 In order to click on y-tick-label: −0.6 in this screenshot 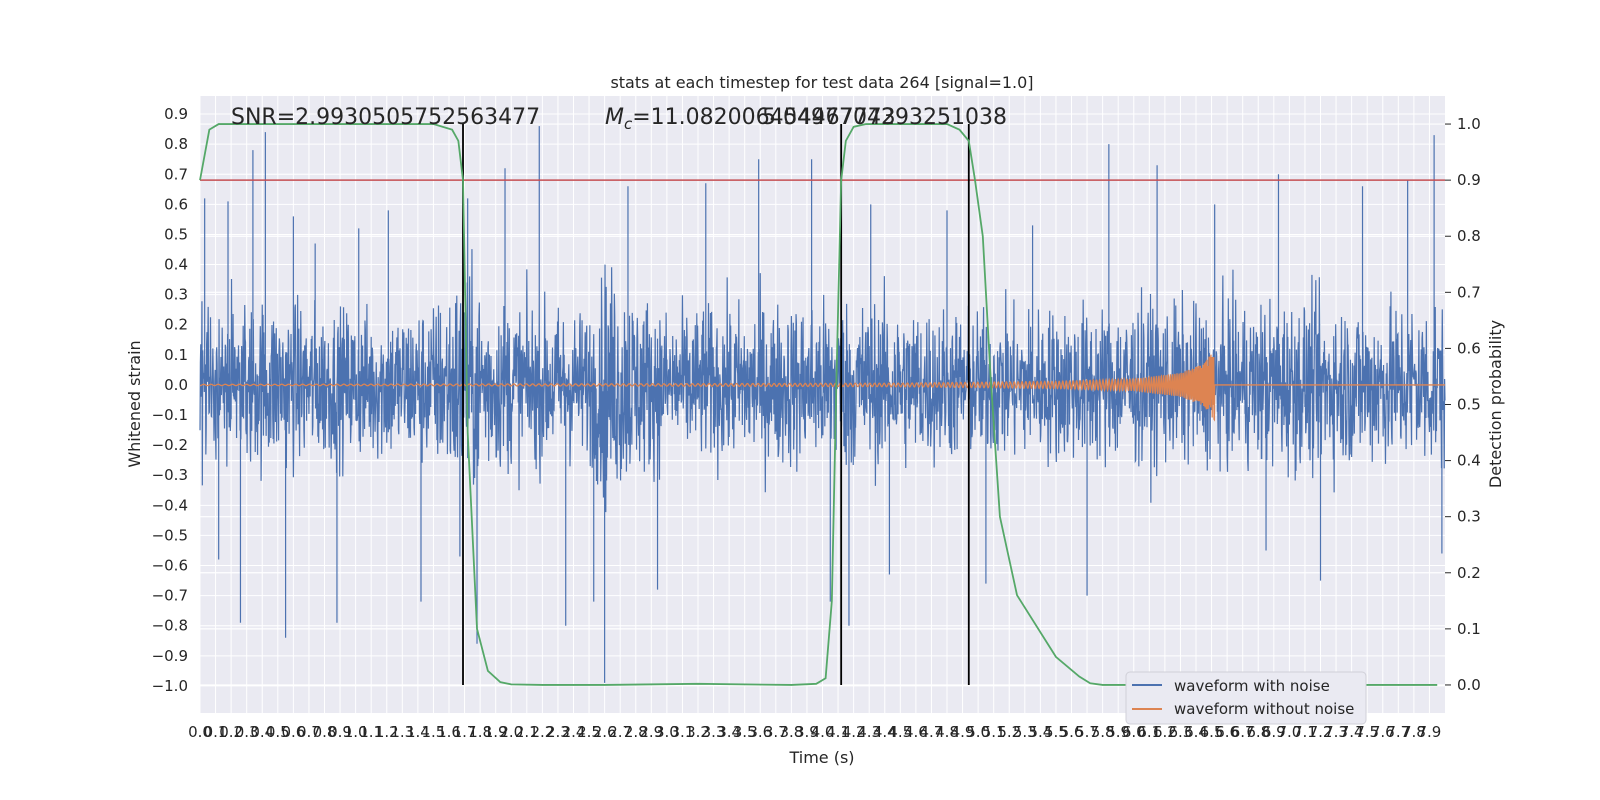, I will do `click(170, 566)`.